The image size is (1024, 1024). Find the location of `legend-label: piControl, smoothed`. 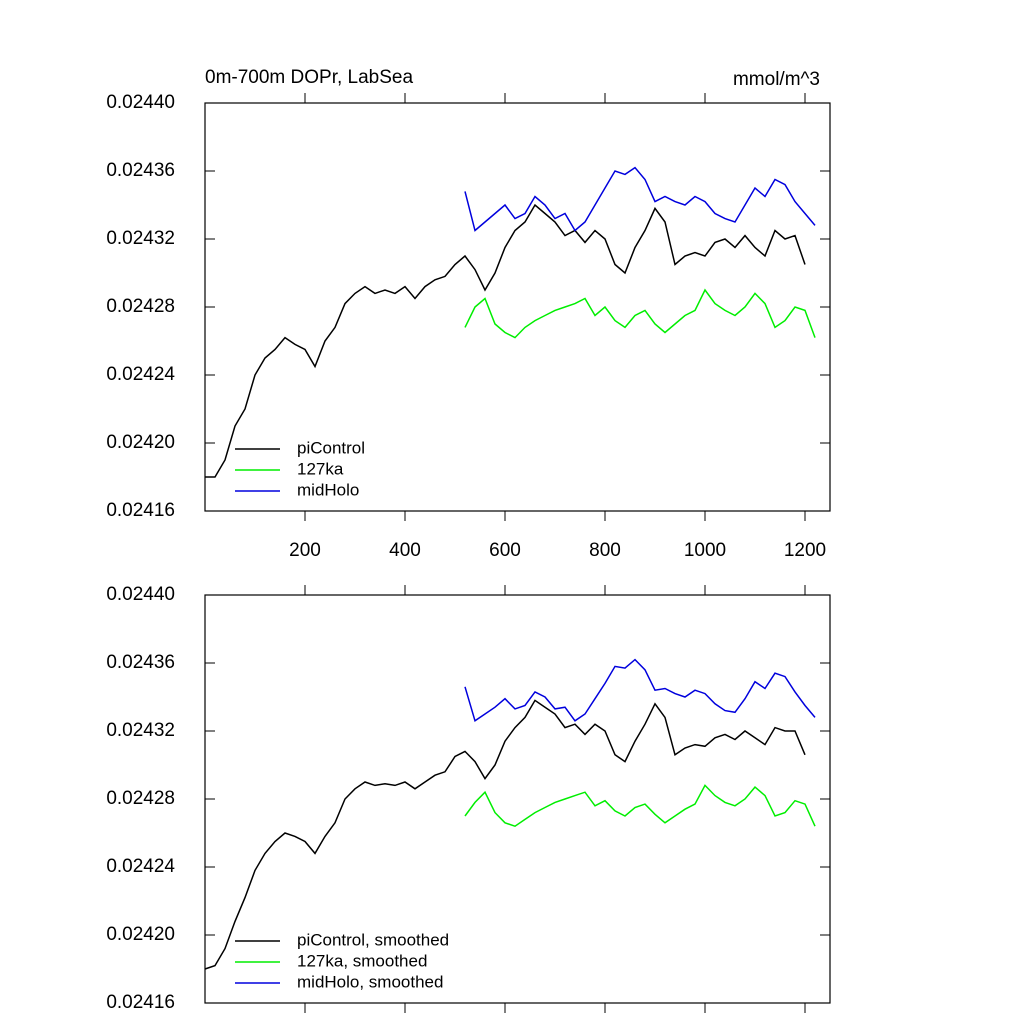

legend-label: piControl, smoothed is located at coordinates (373, 939).